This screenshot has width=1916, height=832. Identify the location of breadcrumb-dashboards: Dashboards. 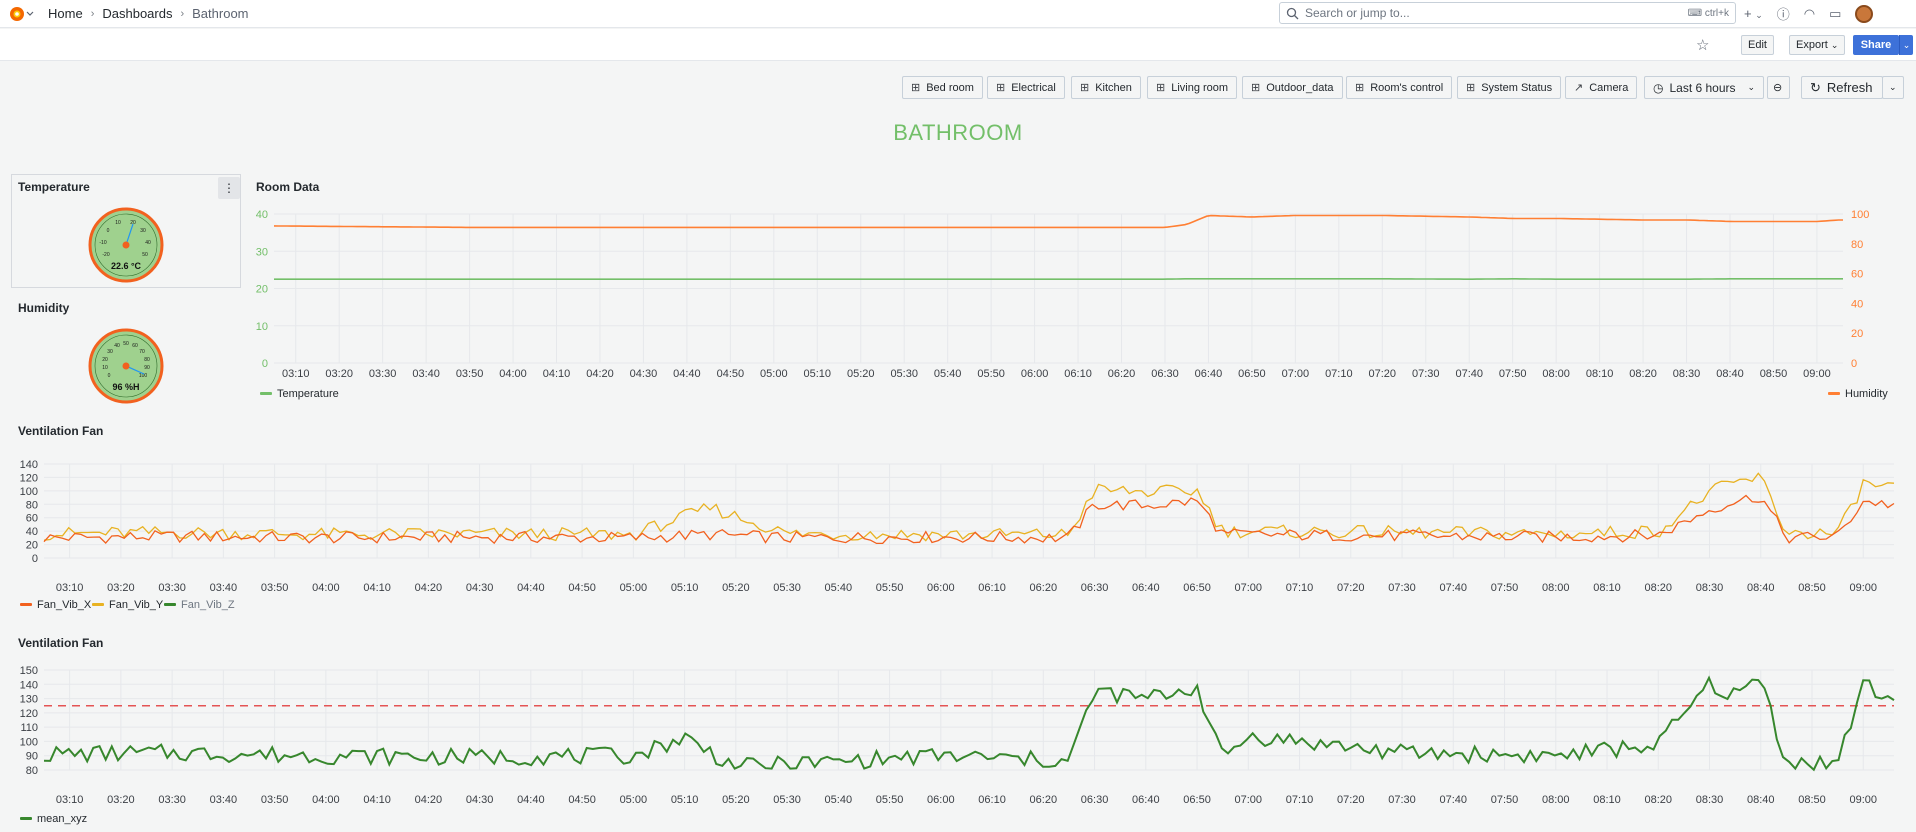
(137, 13).